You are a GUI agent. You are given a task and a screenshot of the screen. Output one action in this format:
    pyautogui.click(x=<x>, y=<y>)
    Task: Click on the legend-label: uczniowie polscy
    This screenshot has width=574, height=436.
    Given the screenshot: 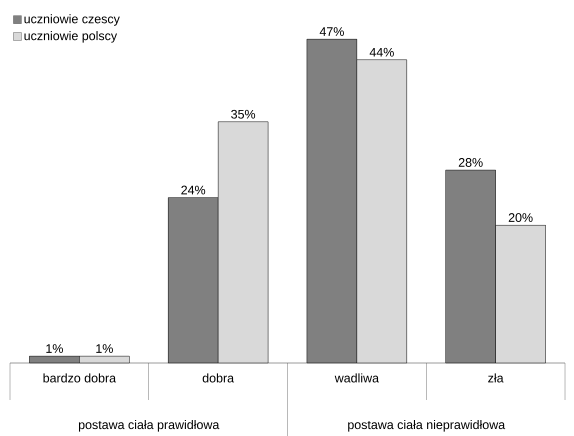 What is the action you would take?
    pyautogui.click(x=71, y=37)
    